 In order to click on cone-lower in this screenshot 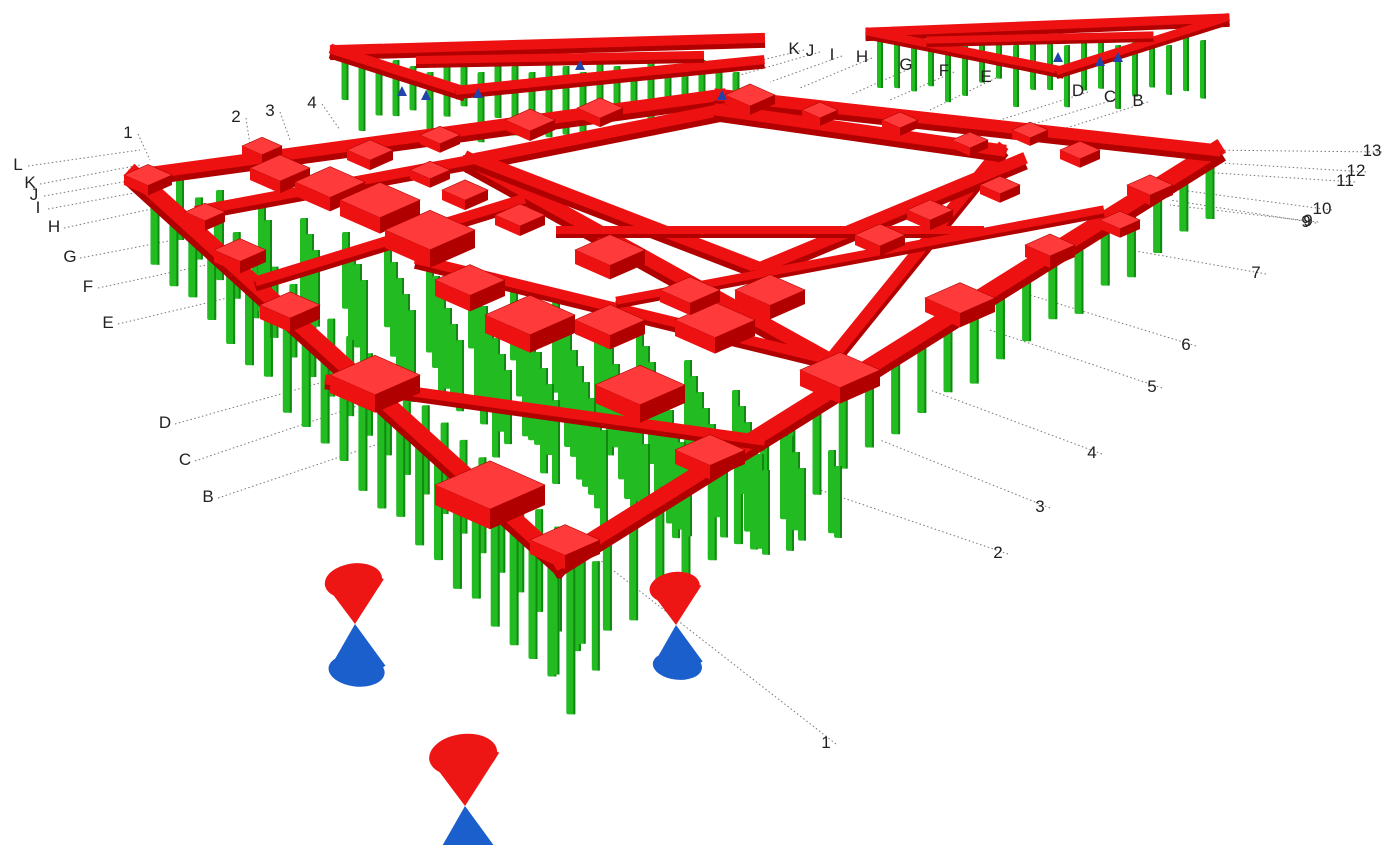, I will do `click(468, 825)`.